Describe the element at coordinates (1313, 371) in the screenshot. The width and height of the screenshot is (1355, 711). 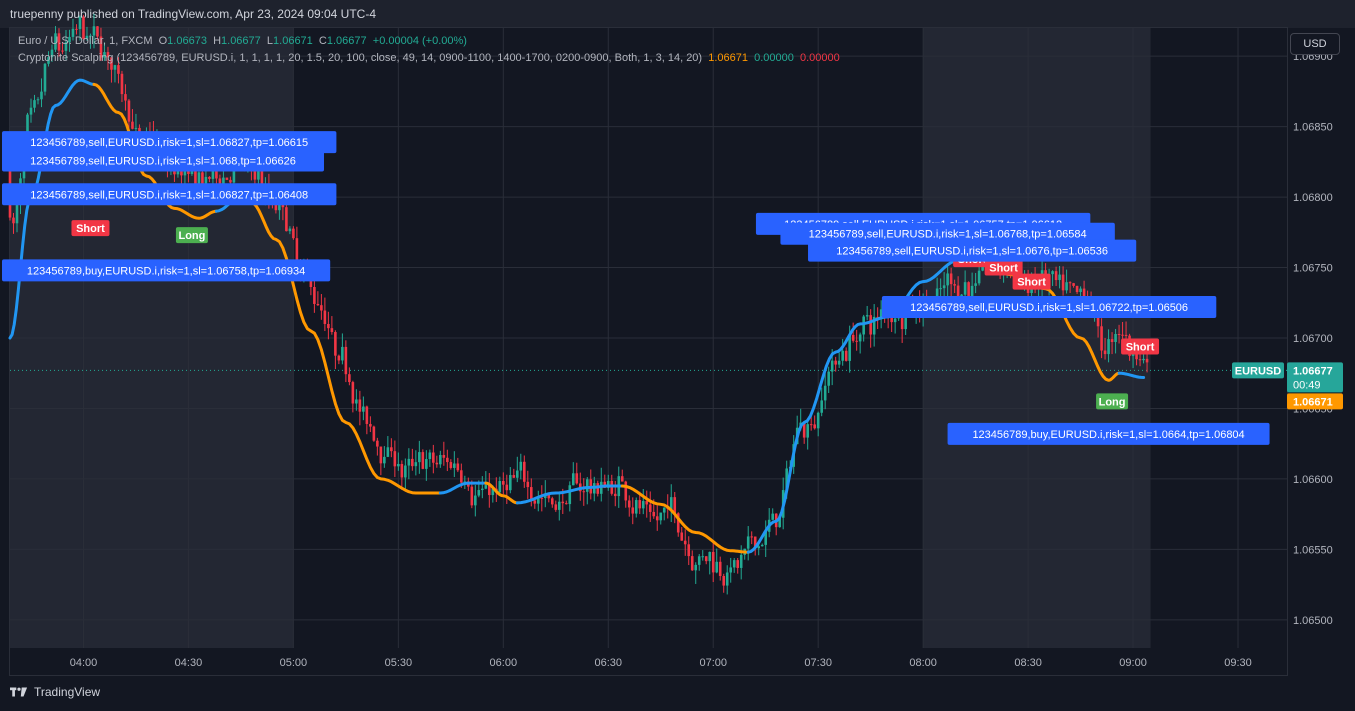
I see `last-price-text: 1.06677` at that location.